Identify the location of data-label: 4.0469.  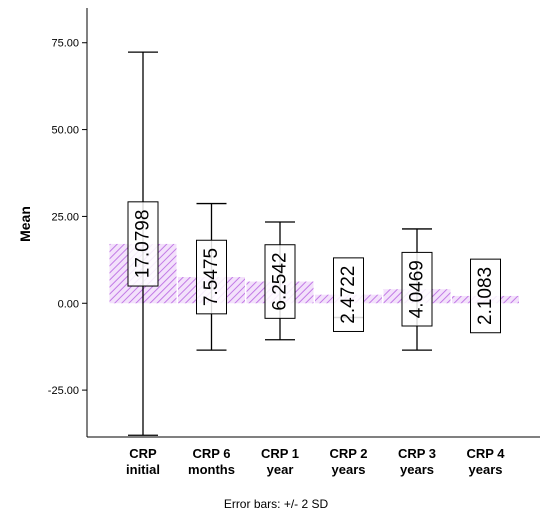
(417, 289).